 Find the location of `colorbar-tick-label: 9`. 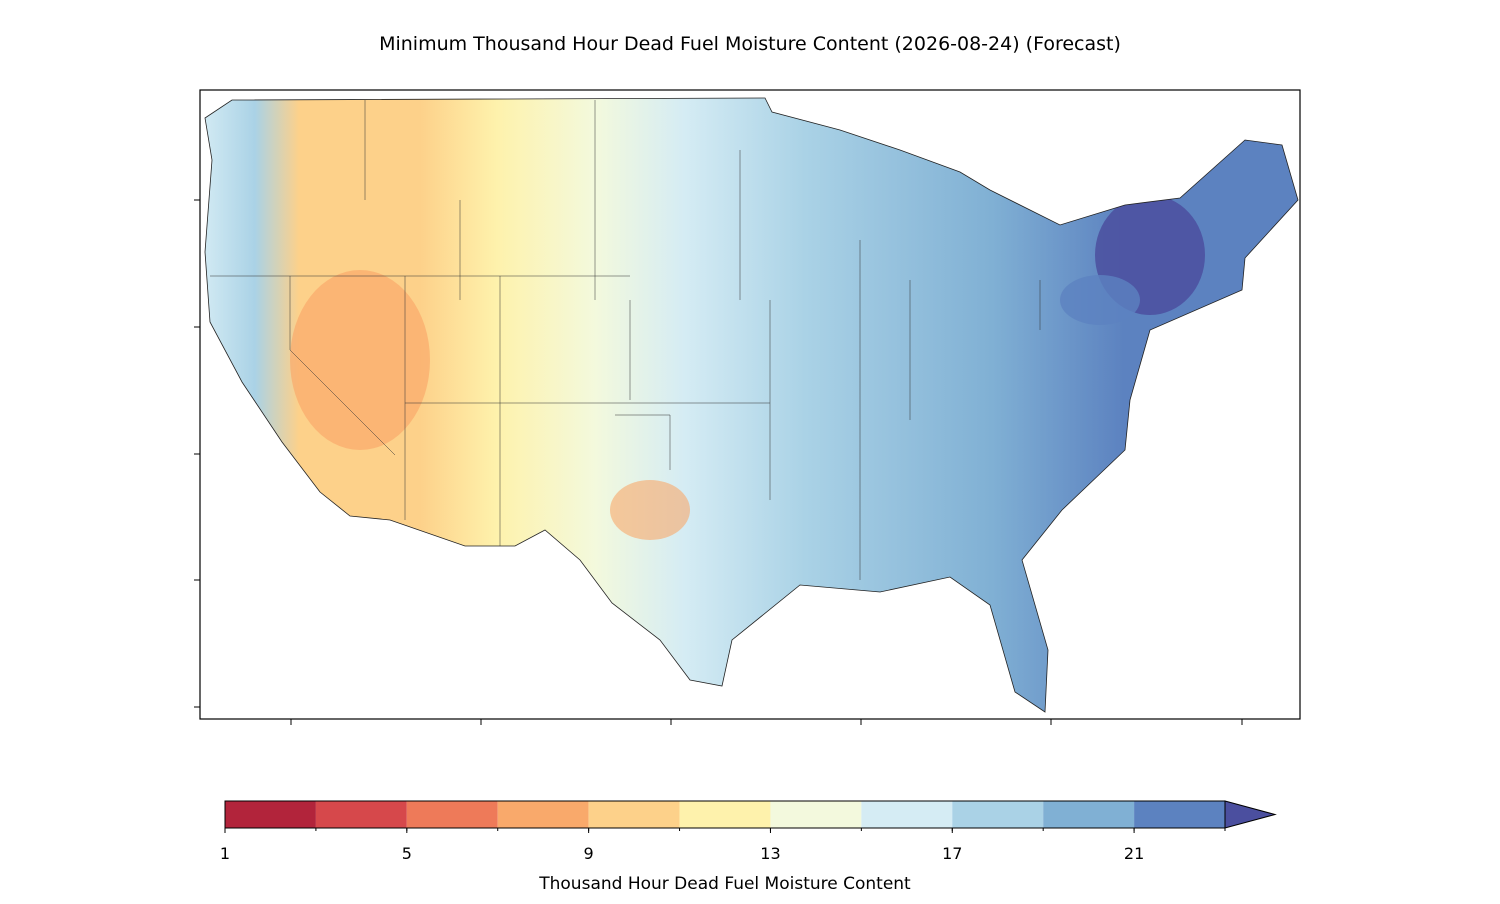

colorbar-tick-label: 9 is located at coordinates (589, 853).